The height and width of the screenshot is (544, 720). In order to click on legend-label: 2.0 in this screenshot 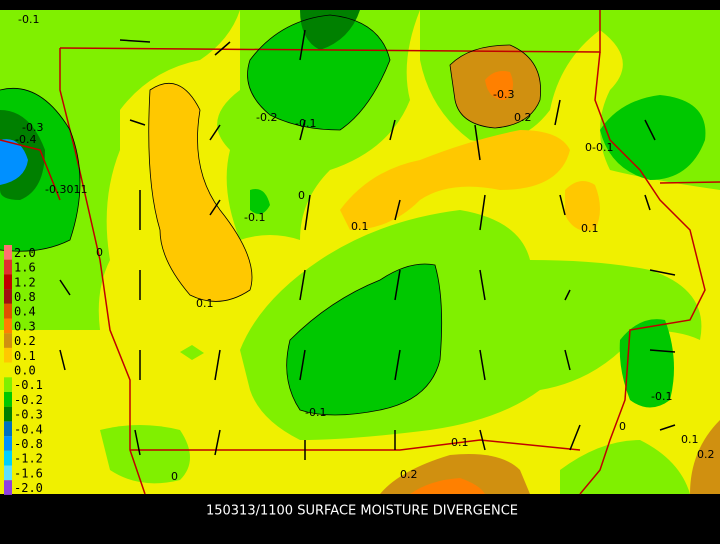, I will do `click(25, 253)`.